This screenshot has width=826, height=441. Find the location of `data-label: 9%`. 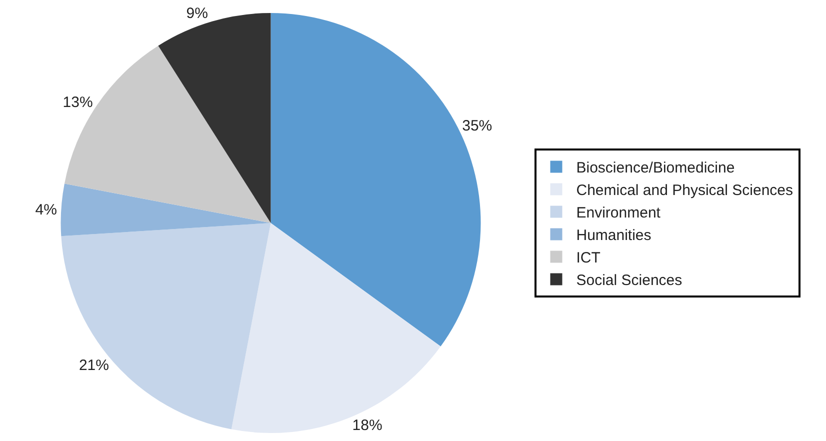

data-label: 9% is located at coordinates (197, 13).